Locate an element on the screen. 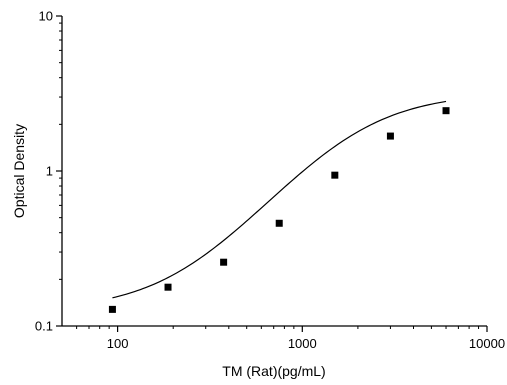  y-tick-label: 10 is located at coordinates (46, 16).